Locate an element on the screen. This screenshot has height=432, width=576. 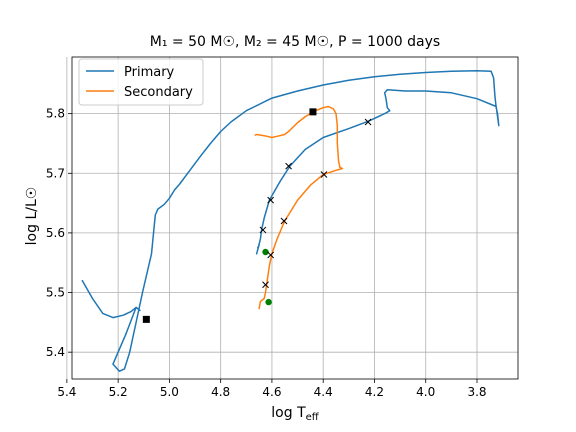
y-tick-label: 5.8 is located at coordinates (55, 114).